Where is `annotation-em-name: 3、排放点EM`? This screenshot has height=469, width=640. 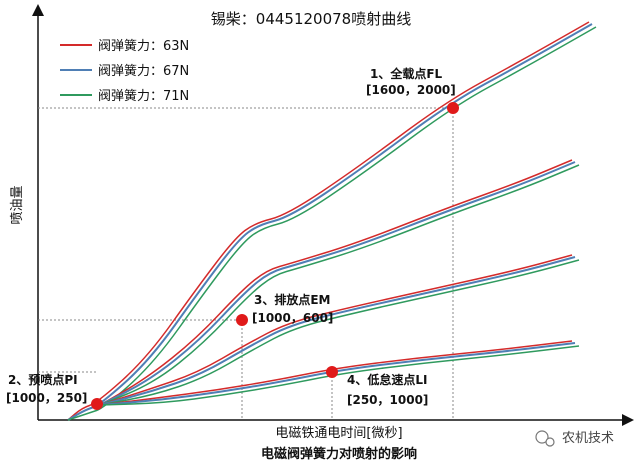
annotation-em-name: 3、排放点EM is located at coordinates (292, 299).